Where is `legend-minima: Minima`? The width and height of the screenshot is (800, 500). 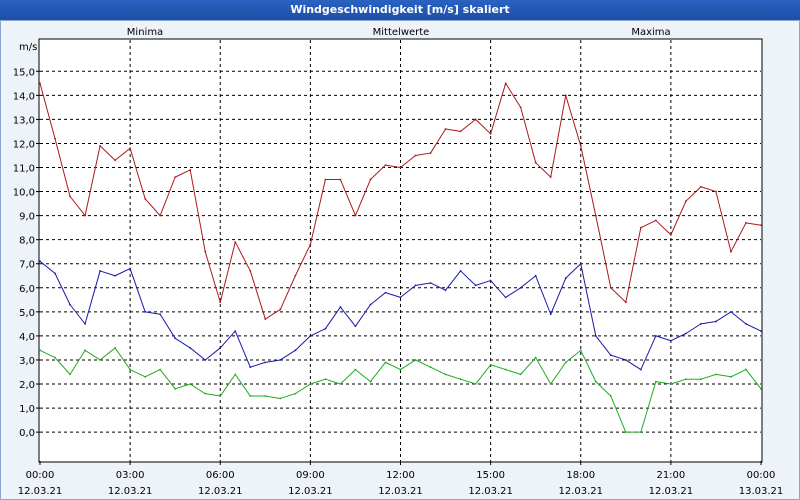
legend-minima: Minima is located at coordinates (145, 32).